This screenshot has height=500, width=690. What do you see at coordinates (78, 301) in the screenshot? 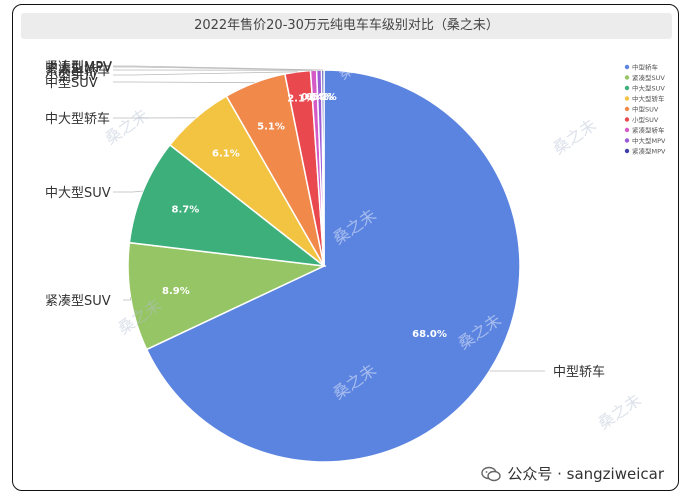
I see `category-label: 紧凑型SUV` at bounding box center [78, 301].